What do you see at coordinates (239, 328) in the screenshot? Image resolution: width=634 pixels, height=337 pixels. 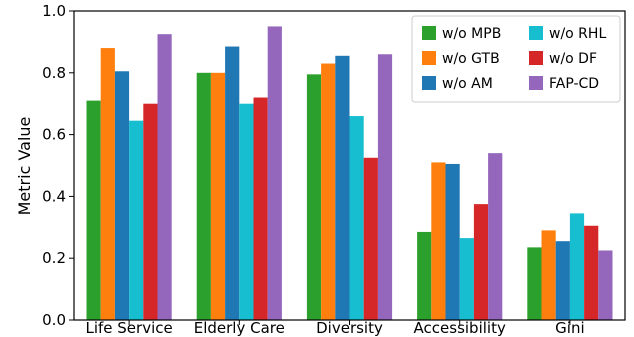 I see `x-tick-label: Elderly Care` at bounding box center [239, 328].